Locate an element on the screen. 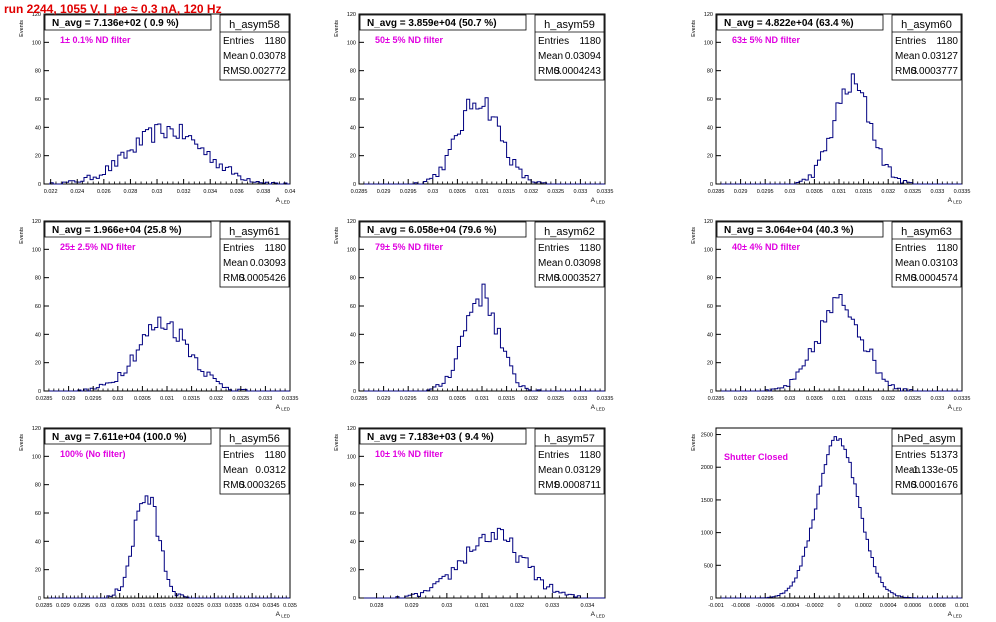 The width and height of the screenshot is (996, 622). stats-value: 0.0004243 is located at coordinates (578, 71).